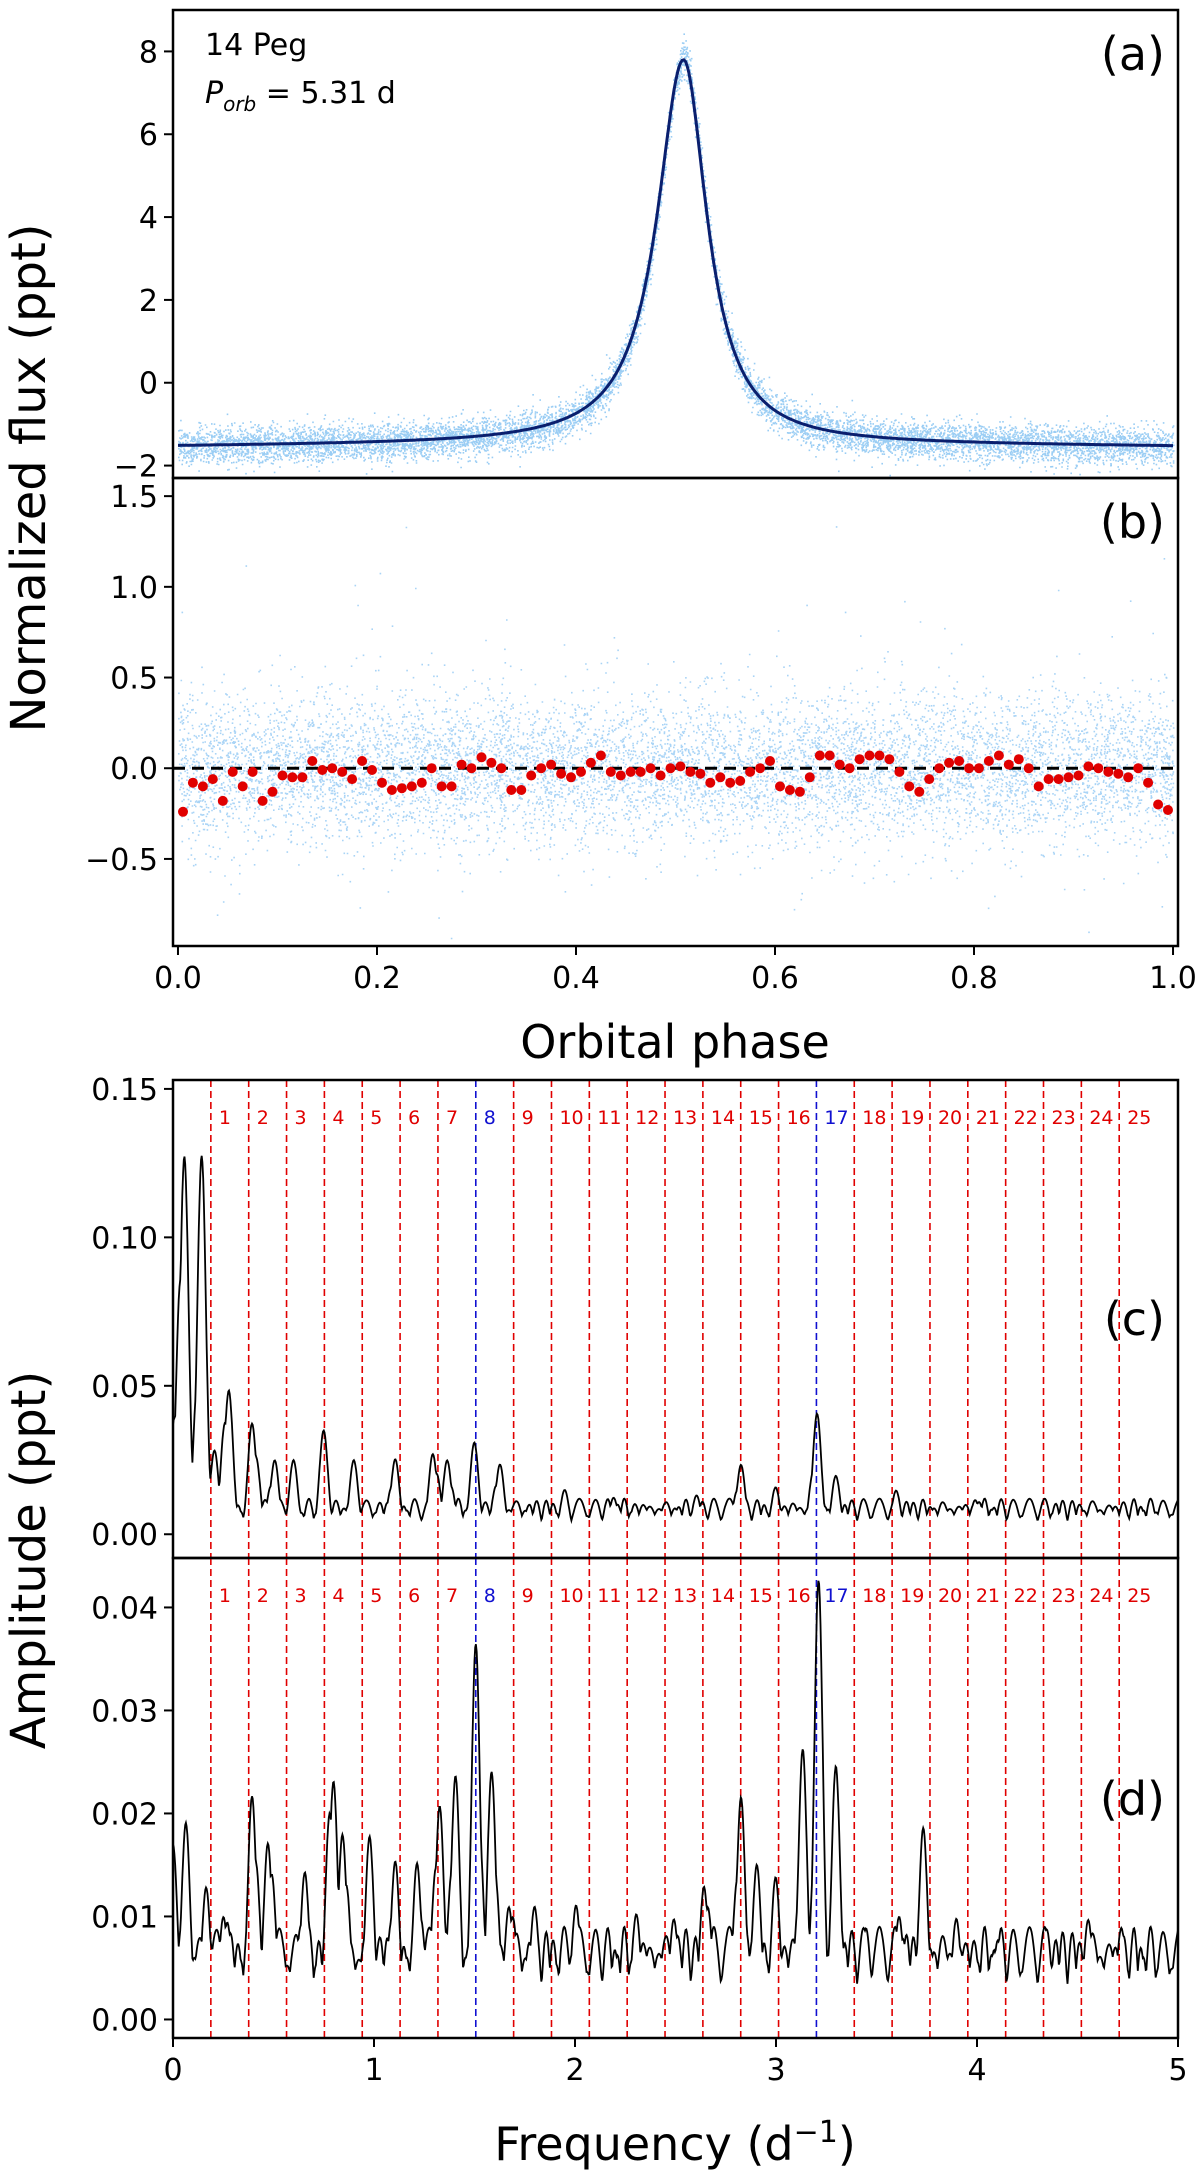 This screenshot has width=1200, height=2182. Describe the element at coordinates (1132, 1799) in the screenshot. I see `panel-d-label: (d)` at that location.